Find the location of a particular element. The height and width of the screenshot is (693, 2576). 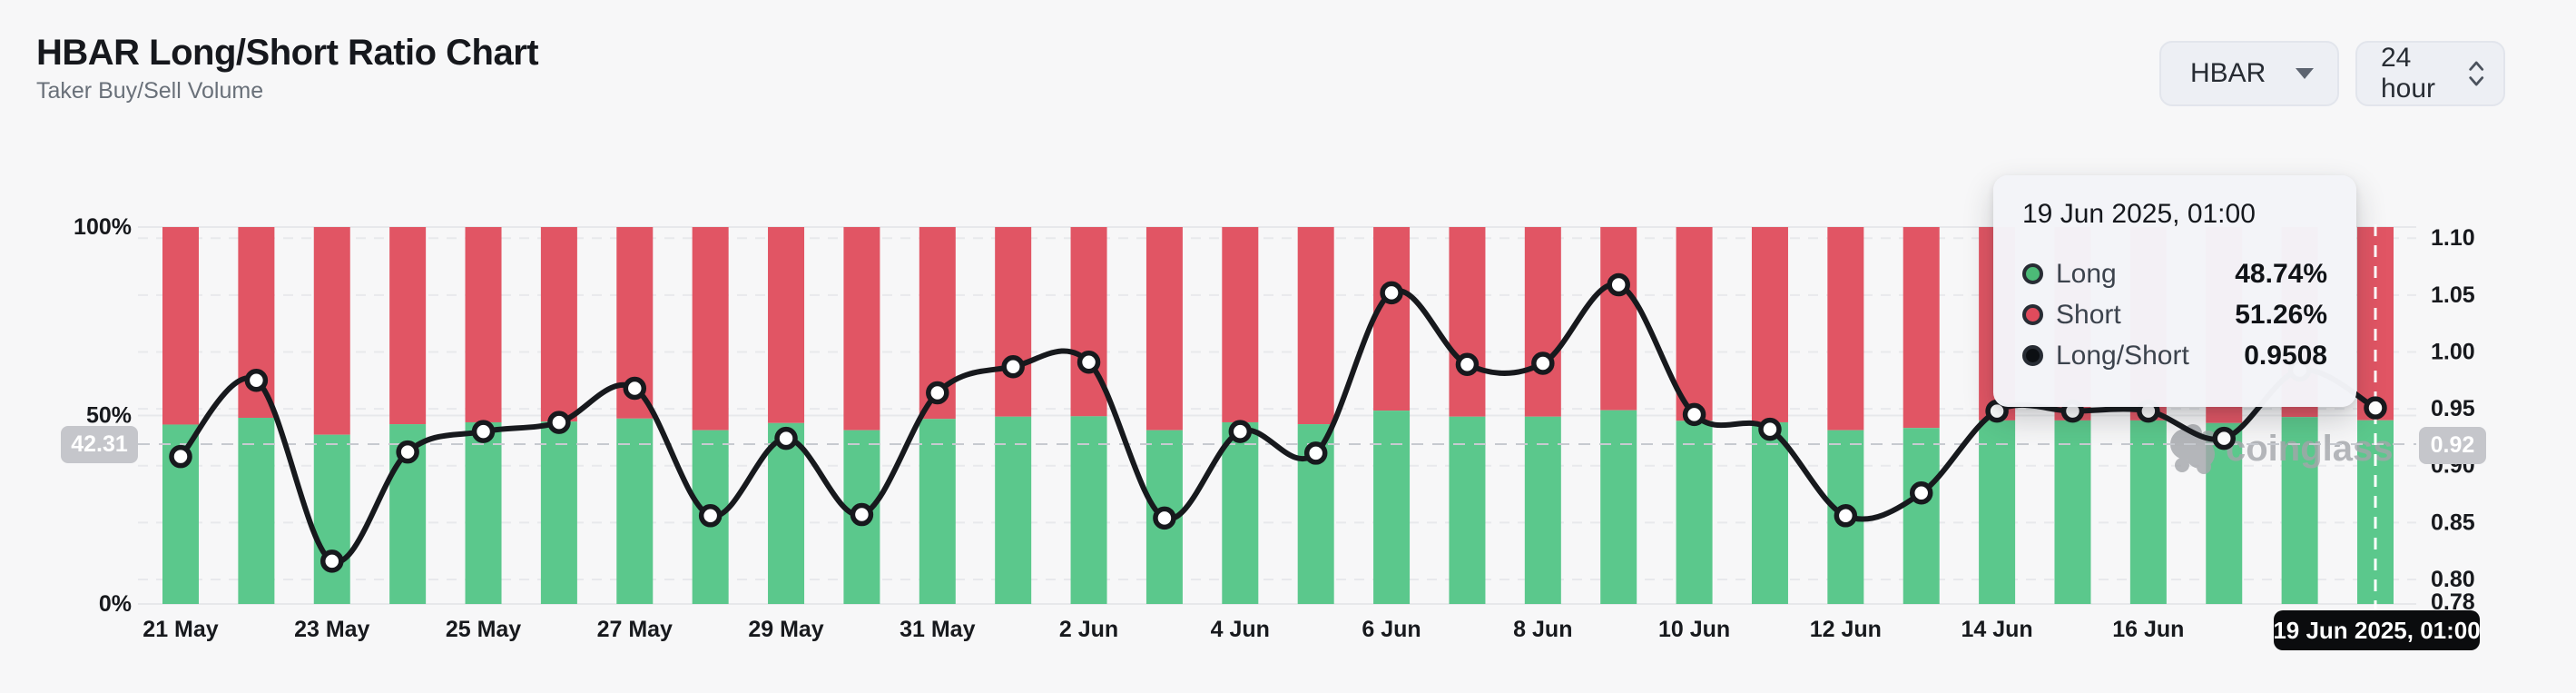

tooltip-long-value: 48.74% is located at coordinates (2281, 273).